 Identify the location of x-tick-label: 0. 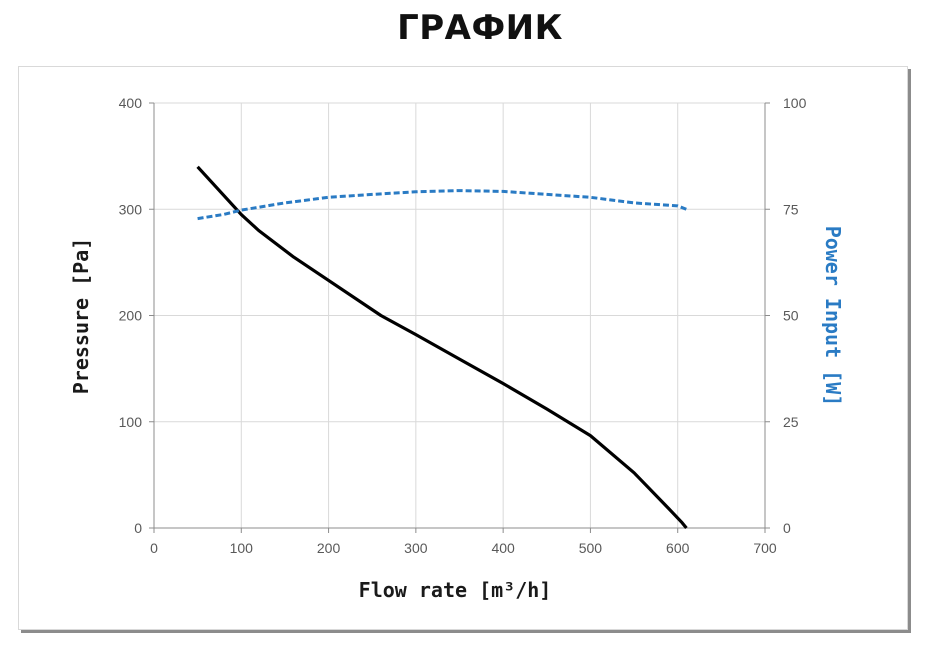
(154, 548).